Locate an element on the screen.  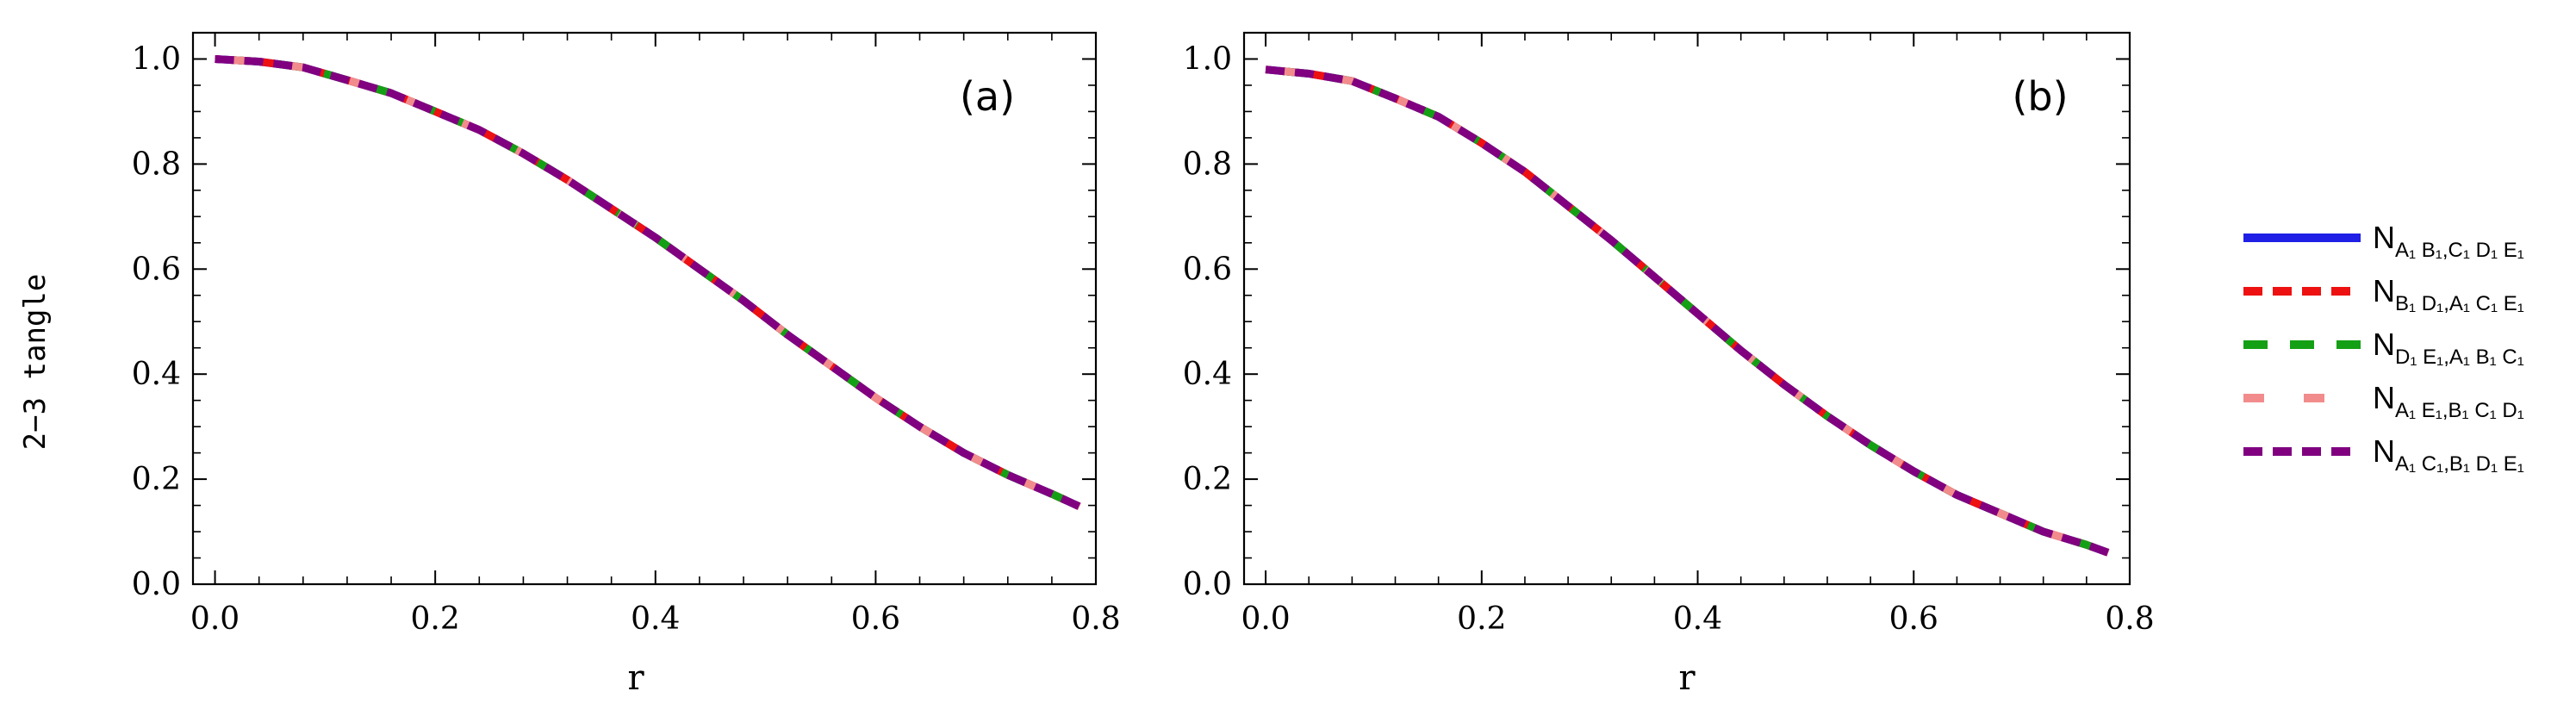
legend-label-4: NA₁ E₁,B₁ C₁ D₁ is located at coordinates (2449, 401).